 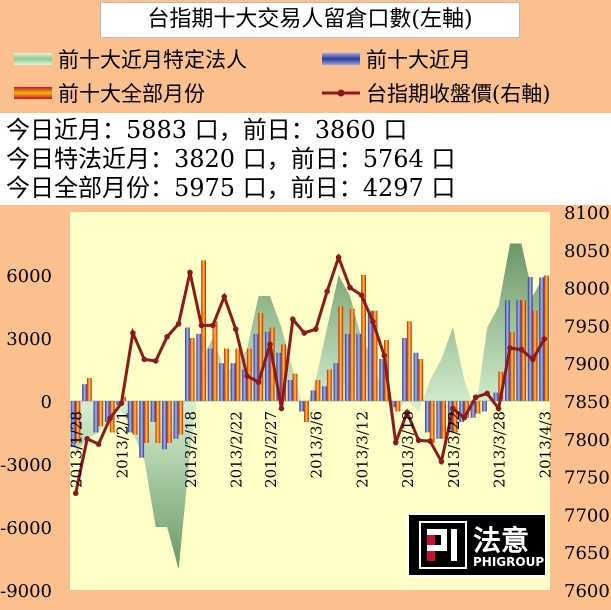 I want to click on y-left-tick-label: -3000, so click(x=26, y=465).